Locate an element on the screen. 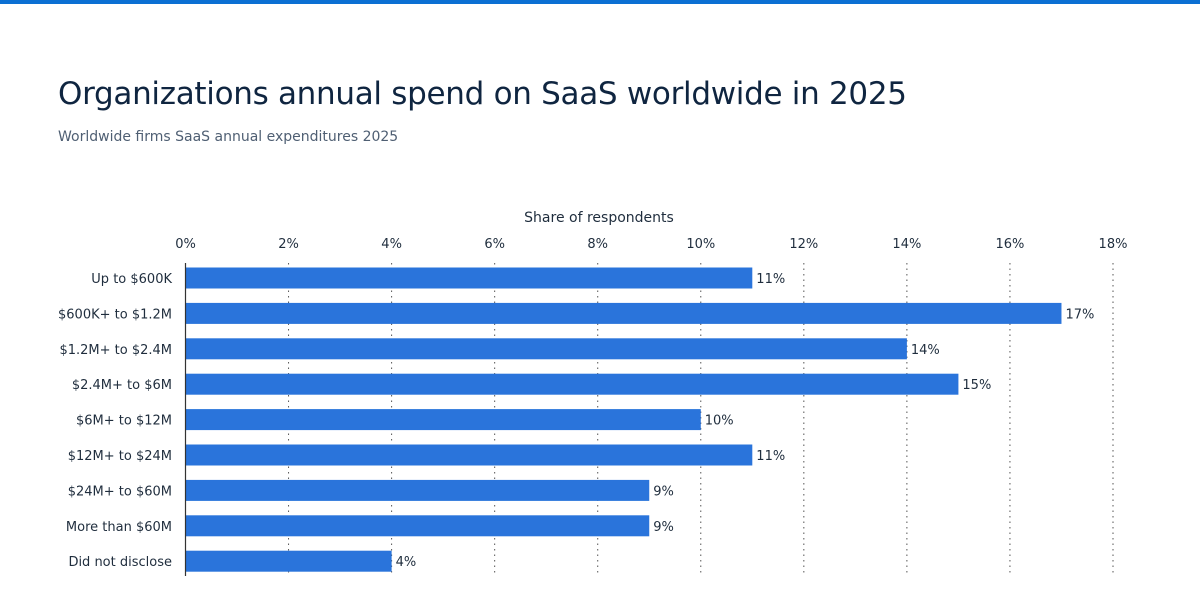 This screenshot has width=1200, height=609. x-tick-label: 10% is located at coordinates (700, 244).